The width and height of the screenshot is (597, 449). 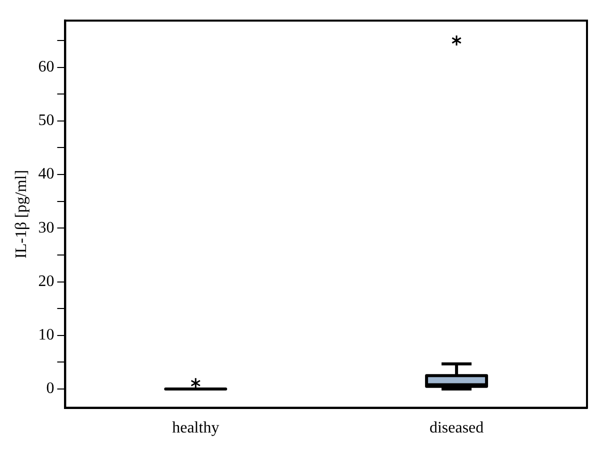 I want to click on y-tick-label: 60, so click(x=46, y=67).